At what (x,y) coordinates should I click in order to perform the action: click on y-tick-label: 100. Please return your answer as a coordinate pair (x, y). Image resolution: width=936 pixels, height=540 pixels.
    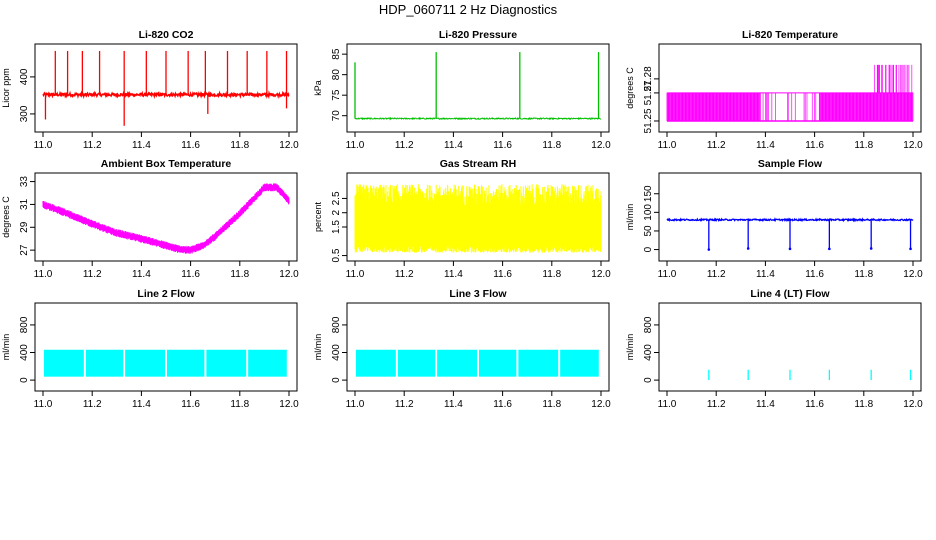
    Looking at the image, I should click on (648, 212).